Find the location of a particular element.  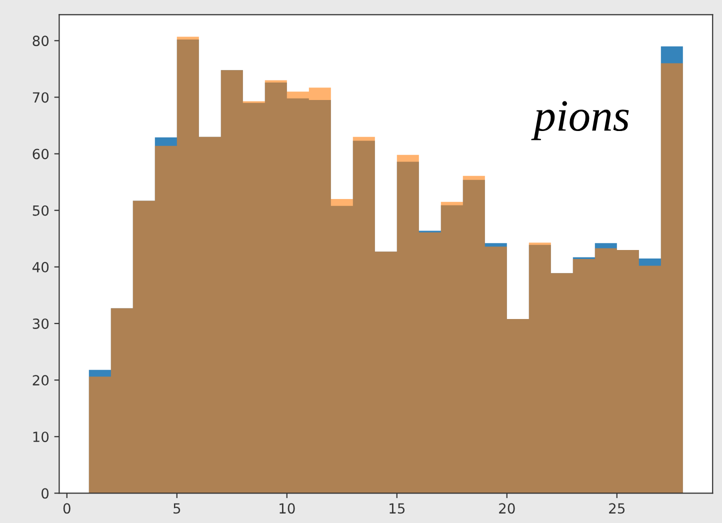

x-tick-label: 15 is located at coordinates (397, 508).